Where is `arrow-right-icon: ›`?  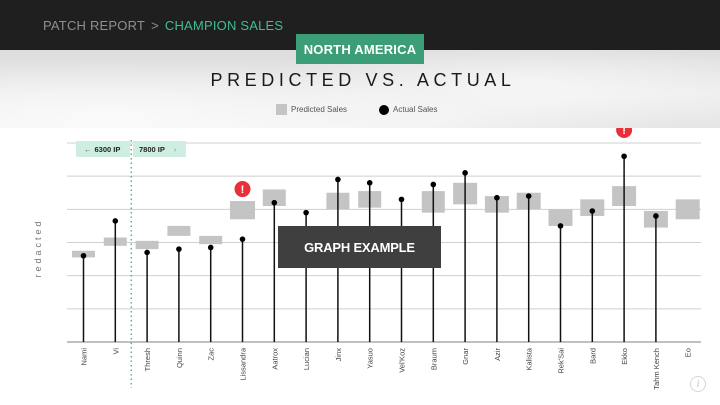
arrow-right-icon: › is located at coordinates (175, 149).